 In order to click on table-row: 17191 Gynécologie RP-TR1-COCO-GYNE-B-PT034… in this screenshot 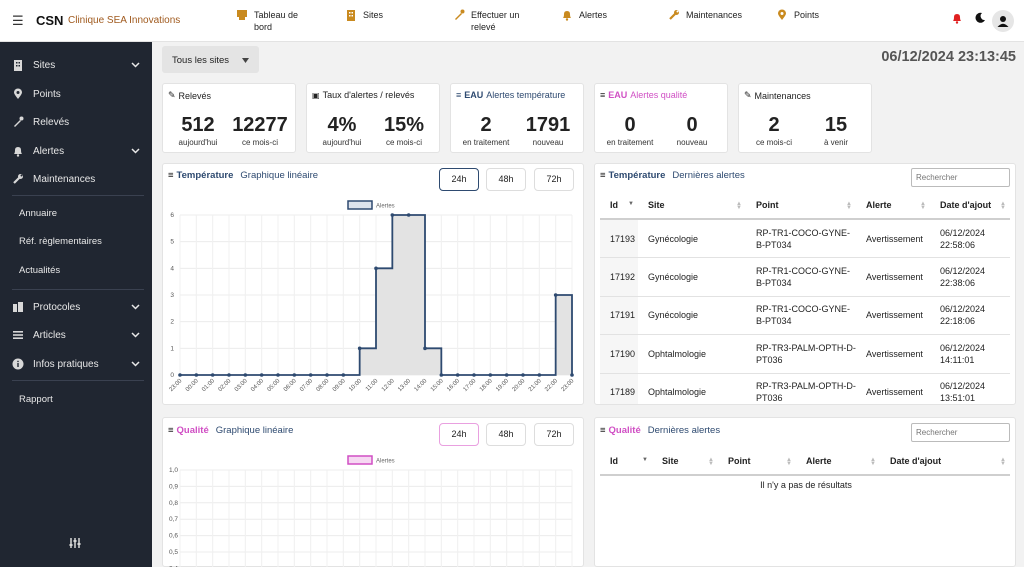, I will do `click(805, 315)`.